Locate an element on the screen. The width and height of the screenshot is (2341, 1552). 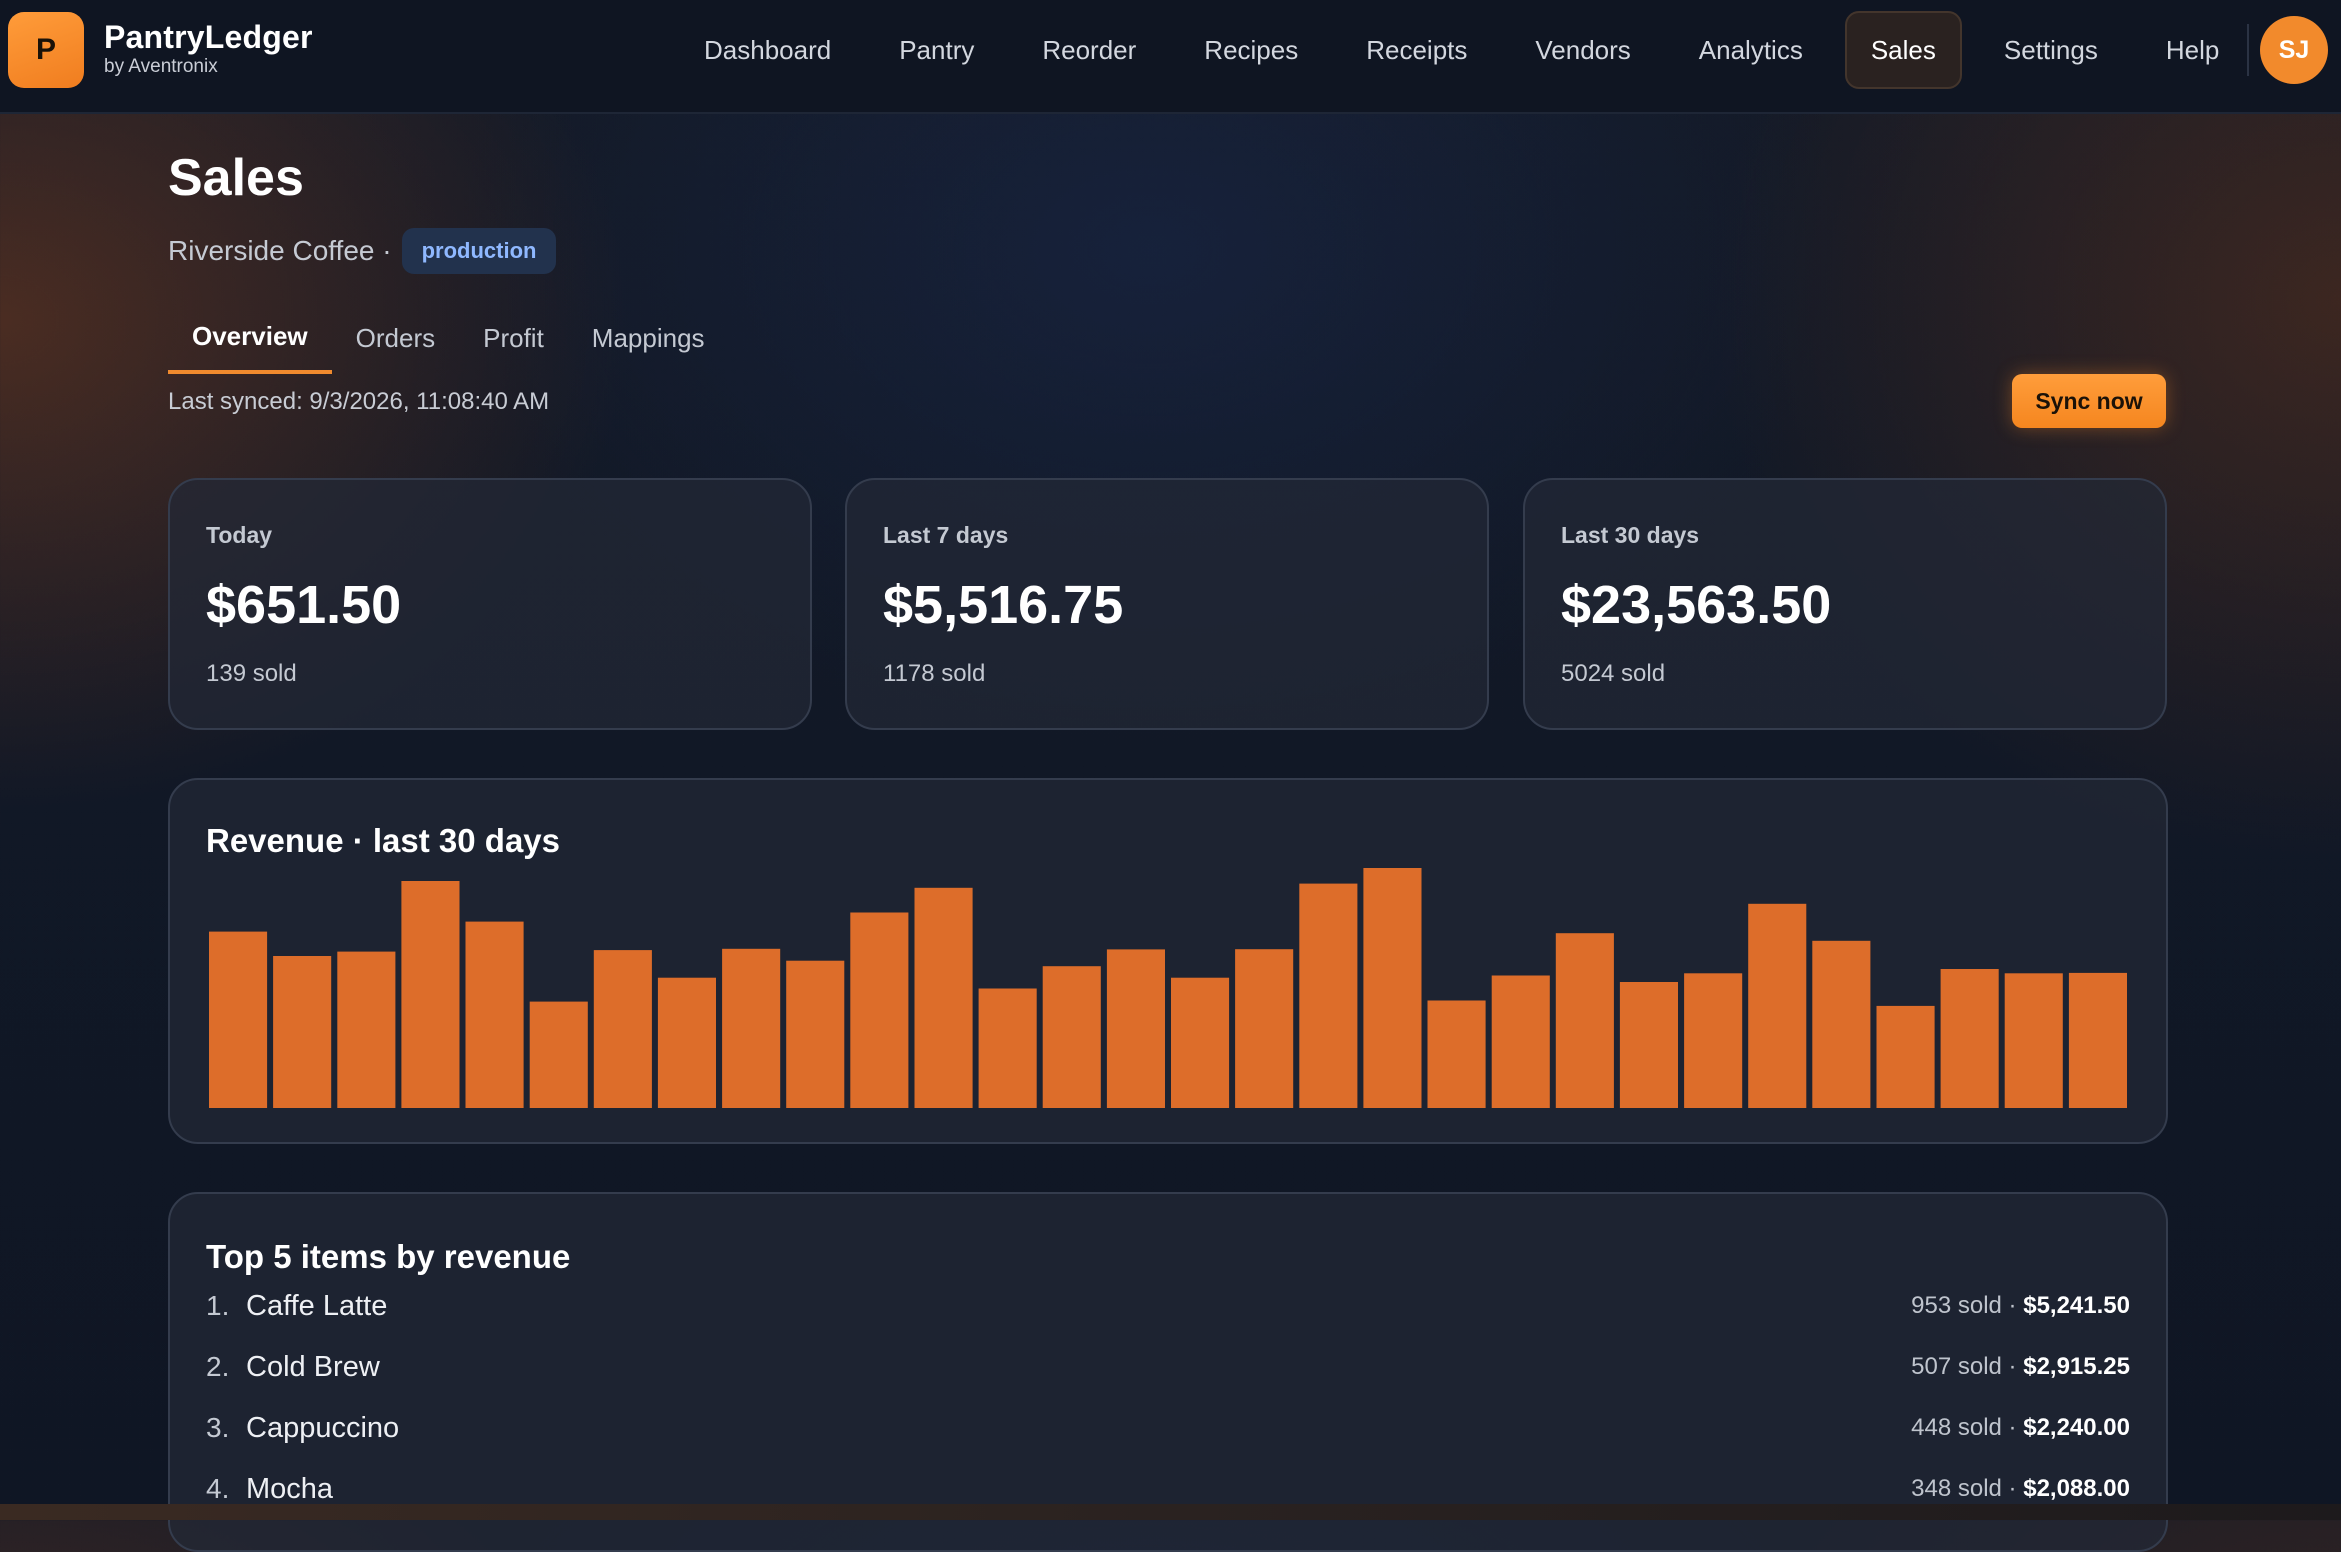
nav-help: Help is located at coordinates (2192, 49).